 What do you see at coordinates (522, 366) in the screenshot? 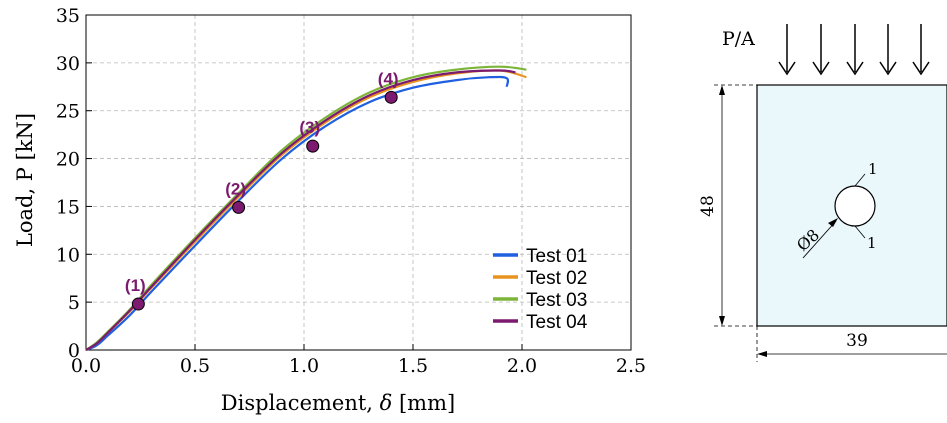
I see `x-tick-label: 2.0` at bounding box center [522, 366].